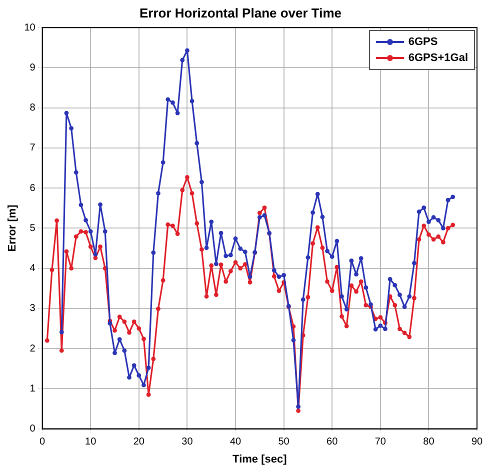 Image resolution: width=487 pixels, height=470 pixels. Describe the element at coordinates (33, 388) in the screenshot. I see `y-tick-label: 1` at that location.